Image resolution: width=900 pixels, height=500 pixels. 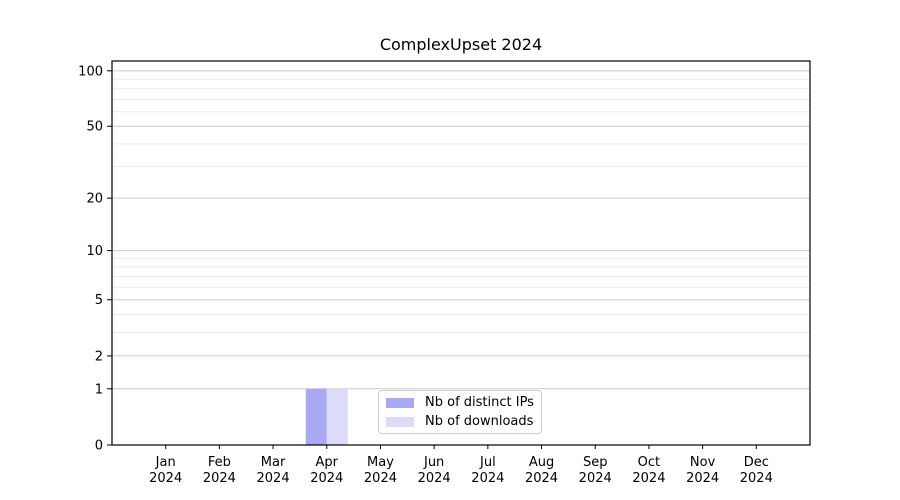 What do you see at coordinates (380, 462) in the screenshot?
I see `x-tick-label-month: May` at bounding box center [380, 462].